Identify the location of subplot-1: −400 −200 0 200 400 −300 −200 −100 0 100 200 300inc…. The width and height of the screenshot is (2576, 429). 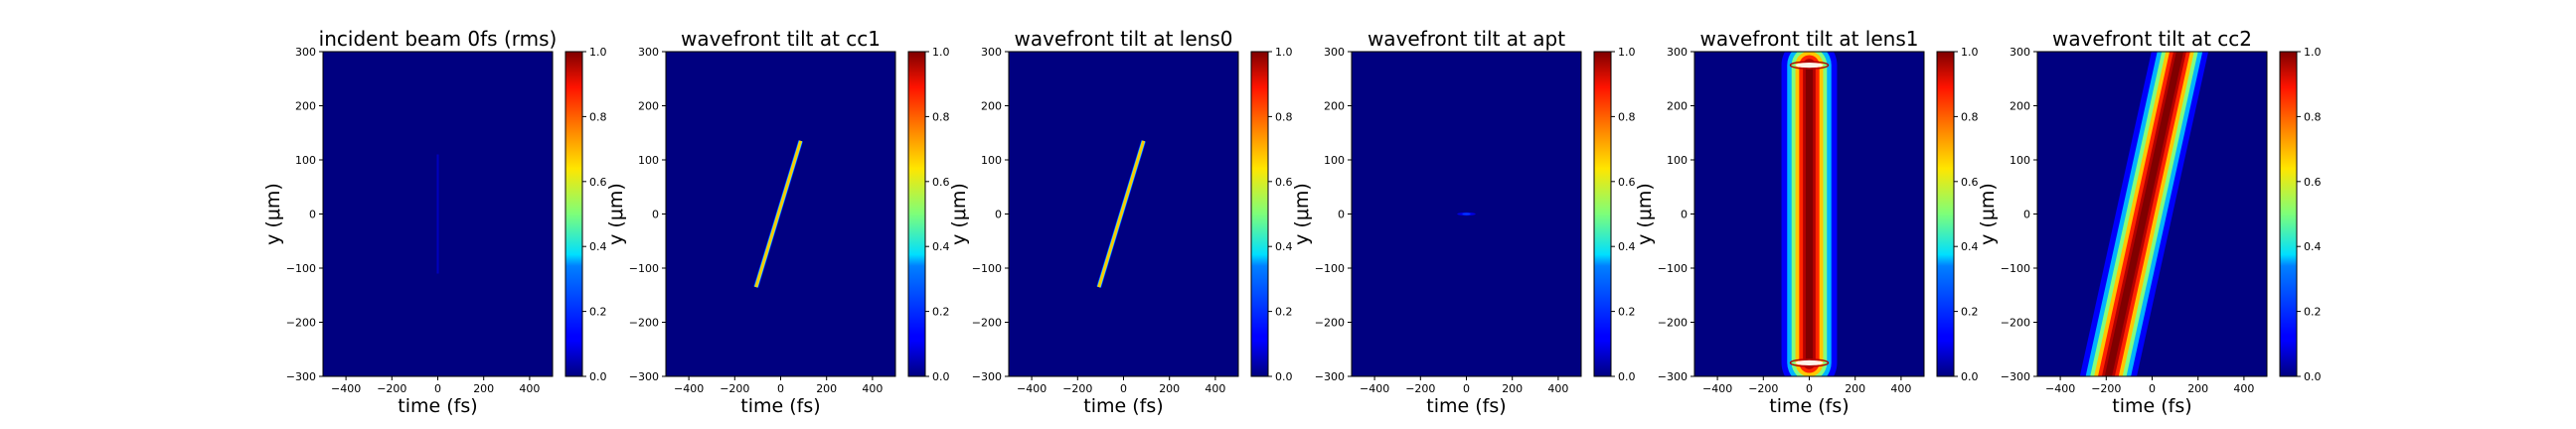
(434, 222).